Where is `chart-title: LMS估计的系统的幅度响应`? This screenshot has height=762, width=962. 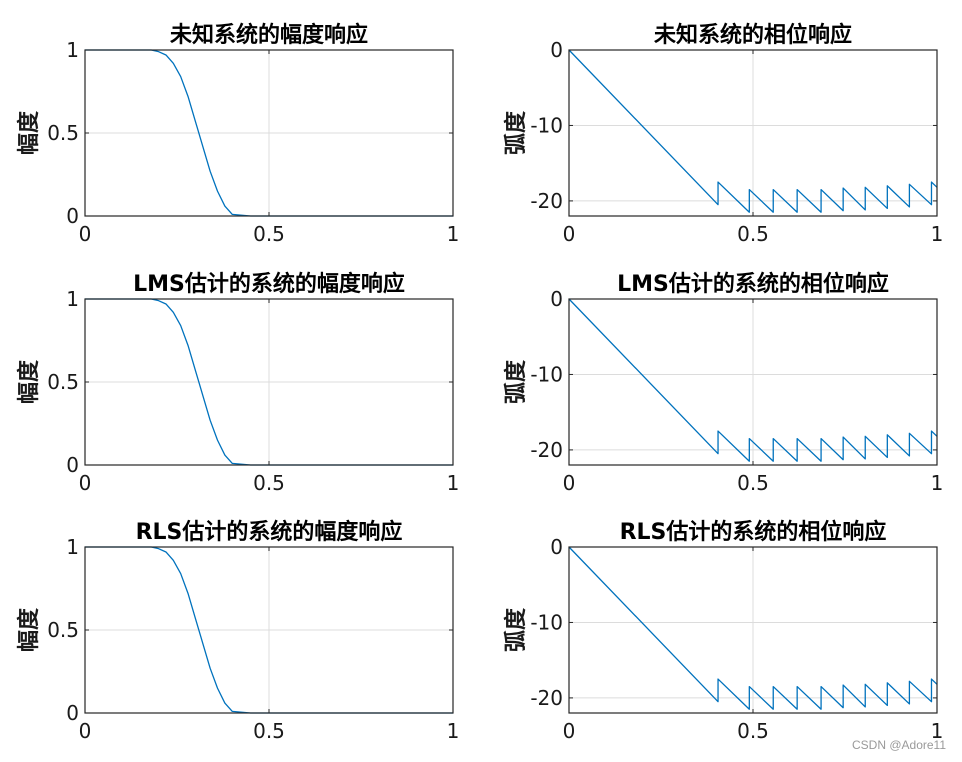 chart-title: LMS估计的系统的幅度响应 is located at coordinates (269, 284).